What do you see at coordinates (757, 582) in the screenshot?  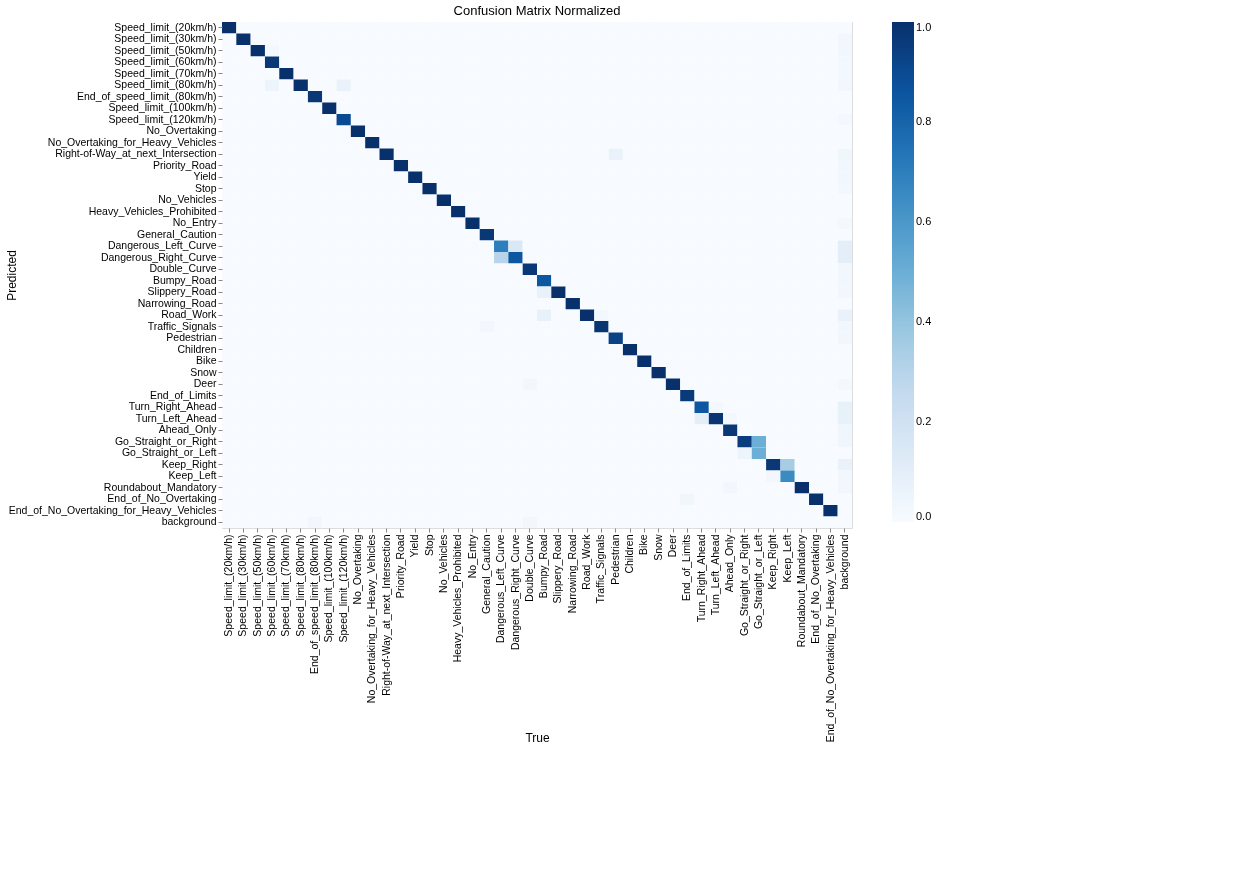 I see `x-tick-label: Go_Straight_or_Left` at bounding box center [757, 582].